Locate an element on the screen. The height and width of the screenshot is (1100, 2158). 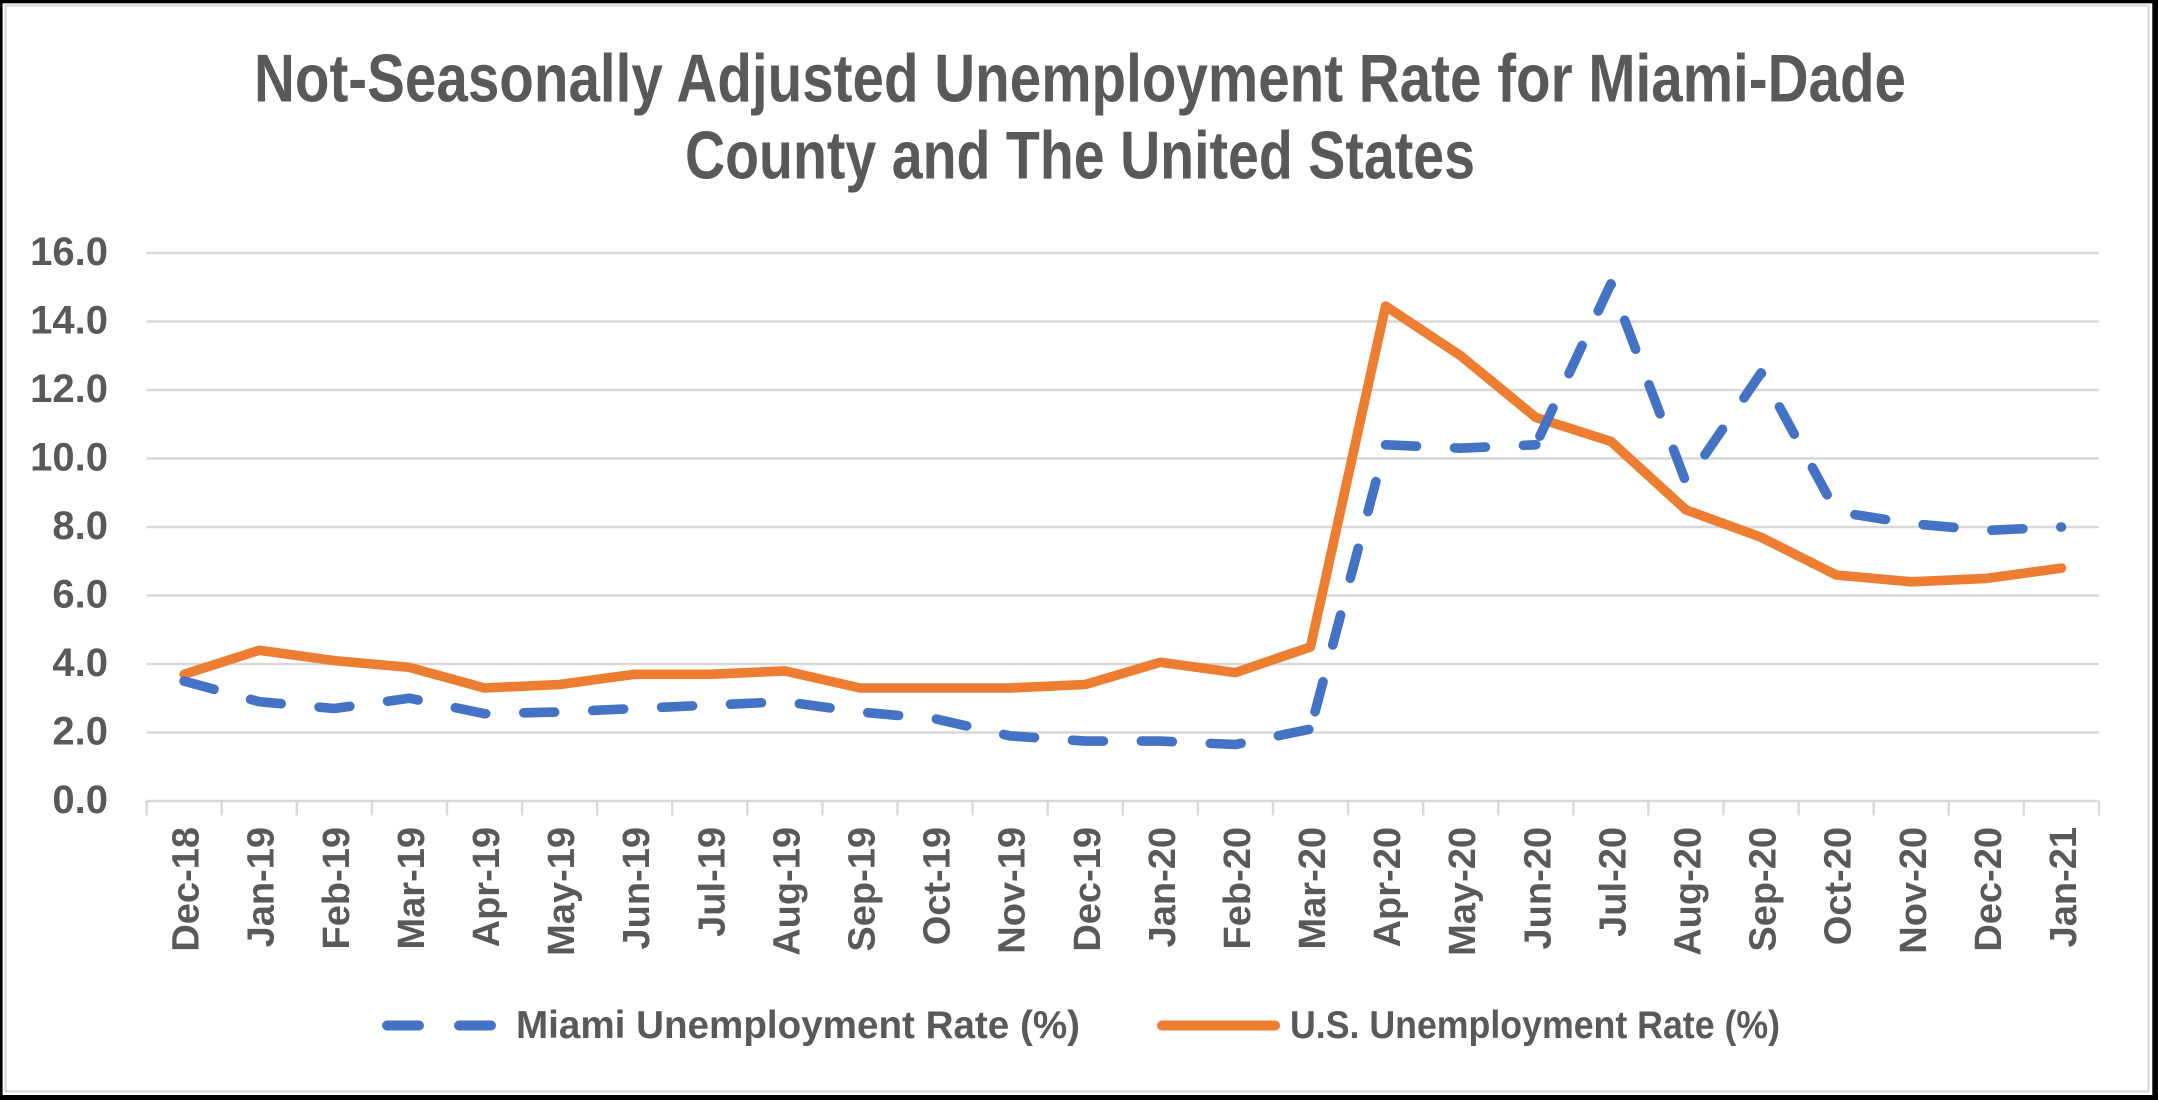
svg-text: Feb-19 is located at coordinates (337, 888).